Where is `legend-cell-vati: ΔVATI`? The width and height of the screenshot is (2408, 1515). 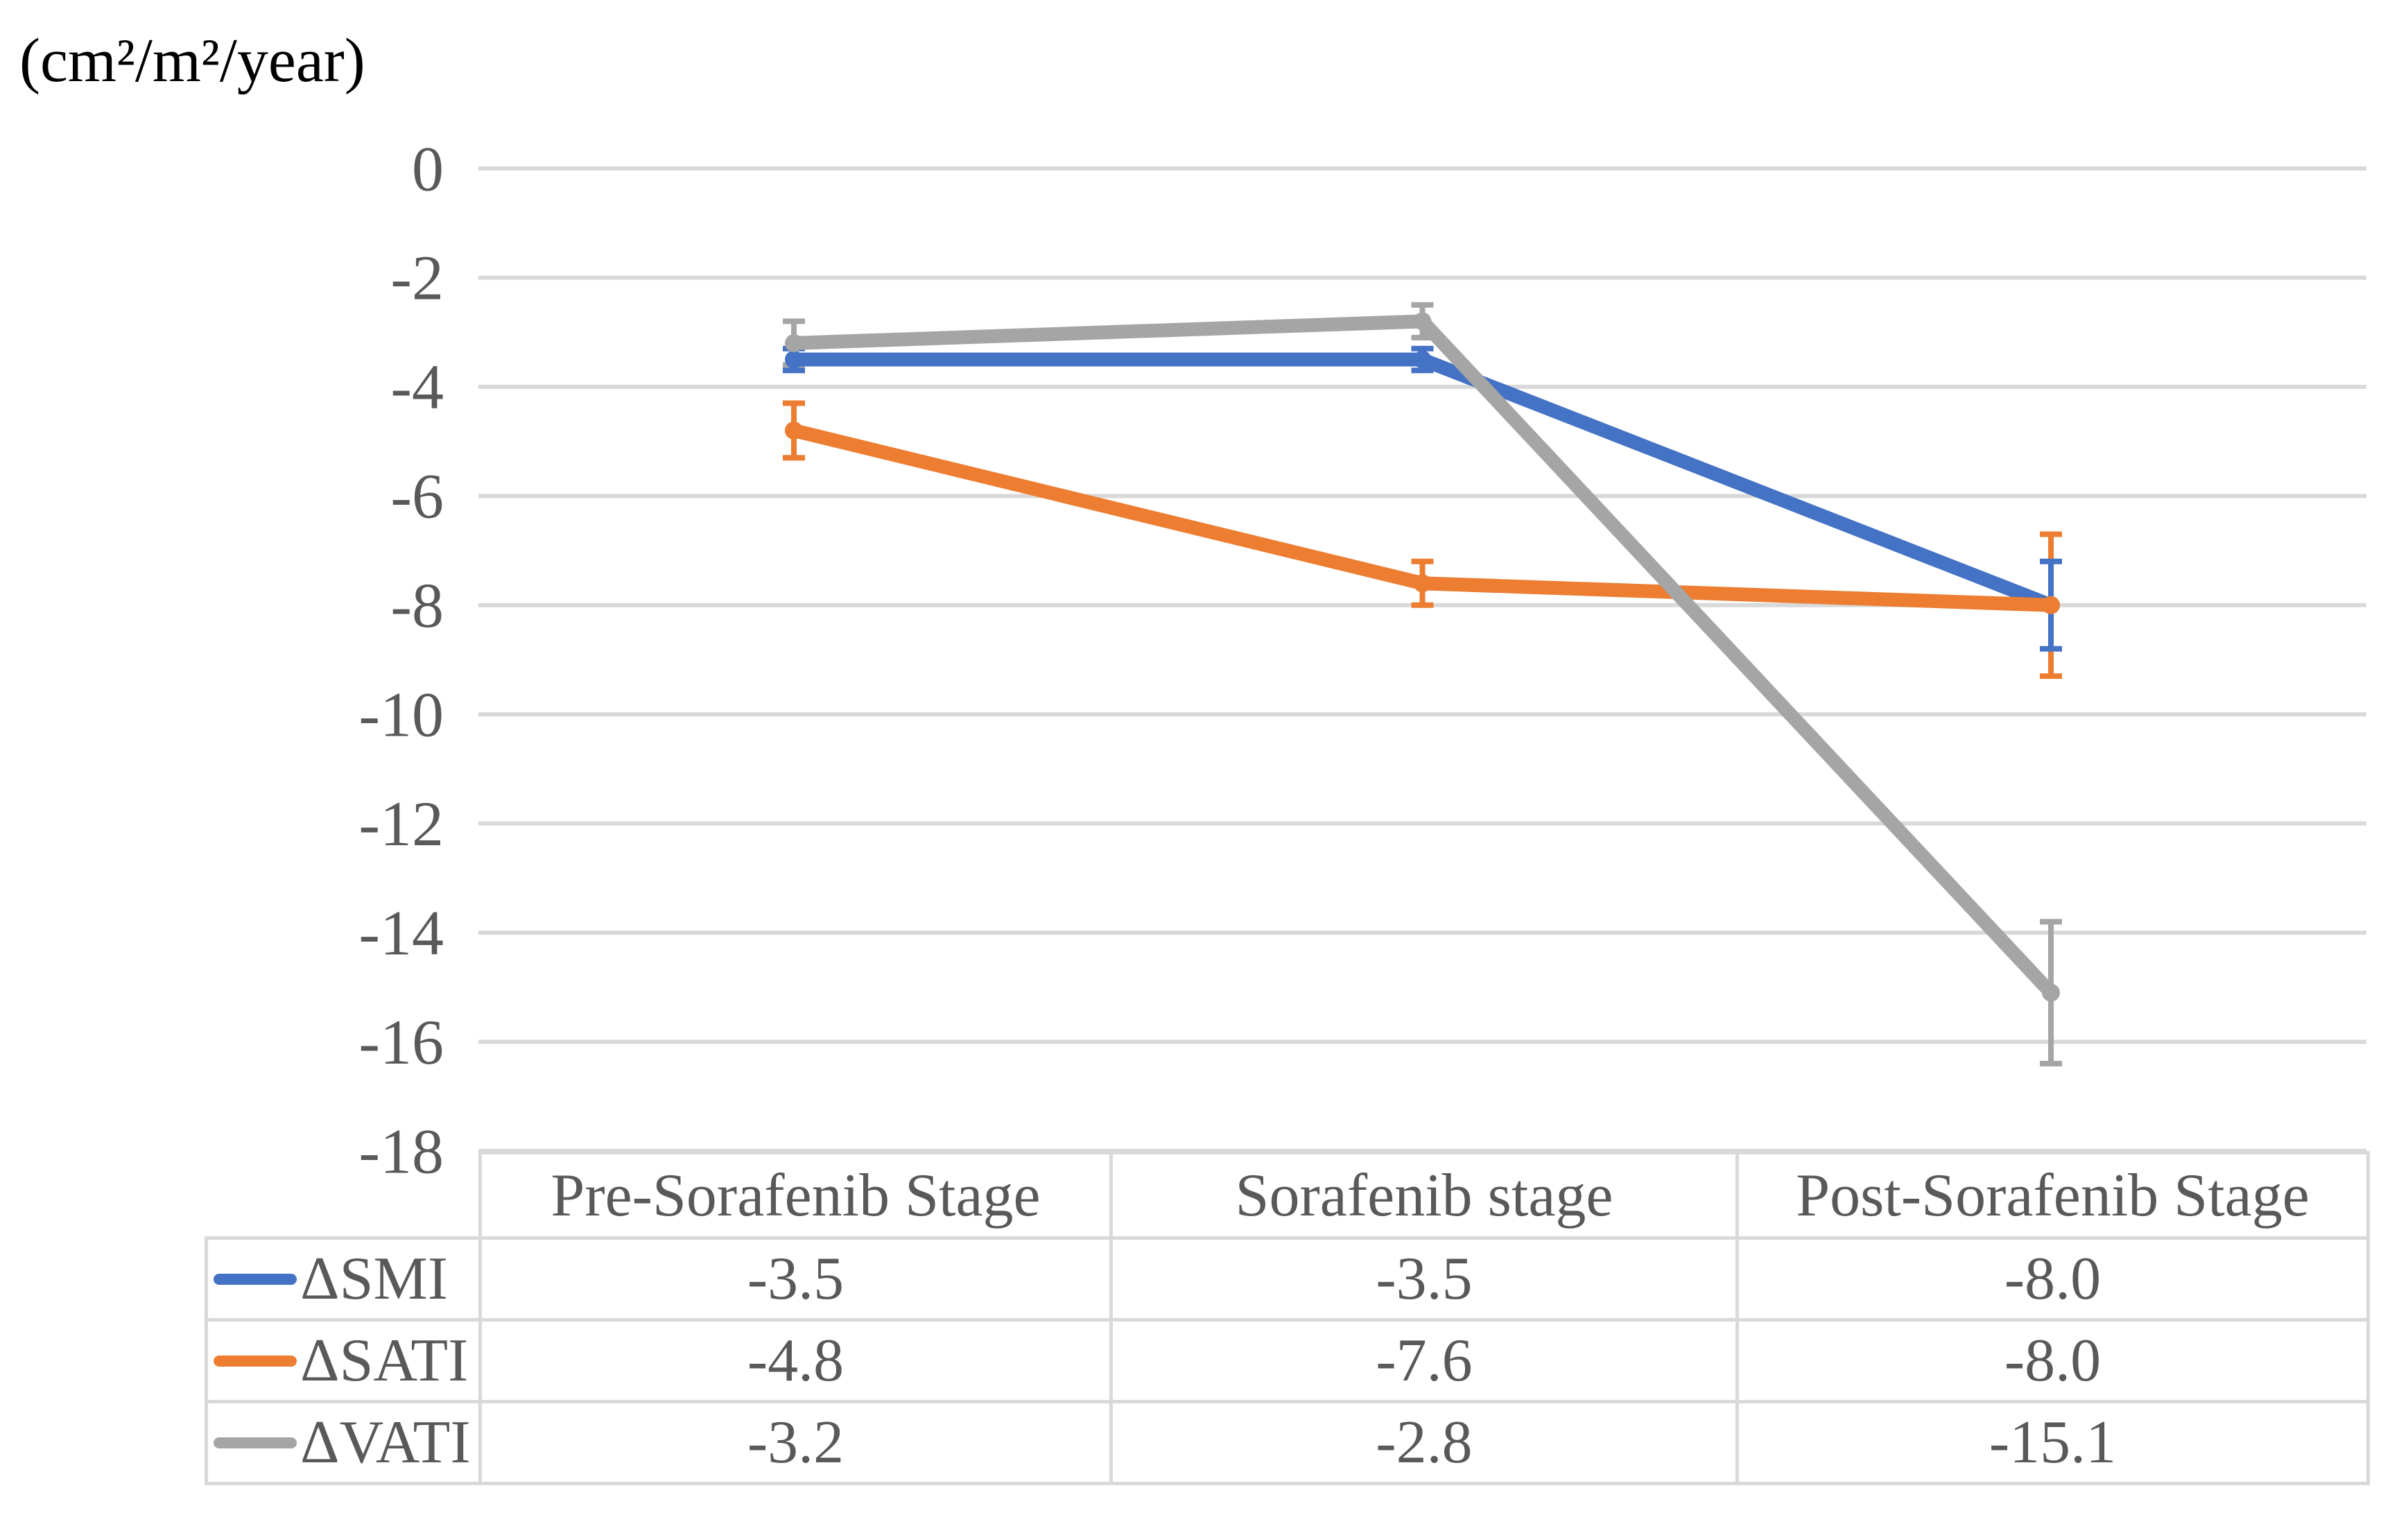 legend-cell-vati: ΔVATI is located at coordinates (343, 1442).